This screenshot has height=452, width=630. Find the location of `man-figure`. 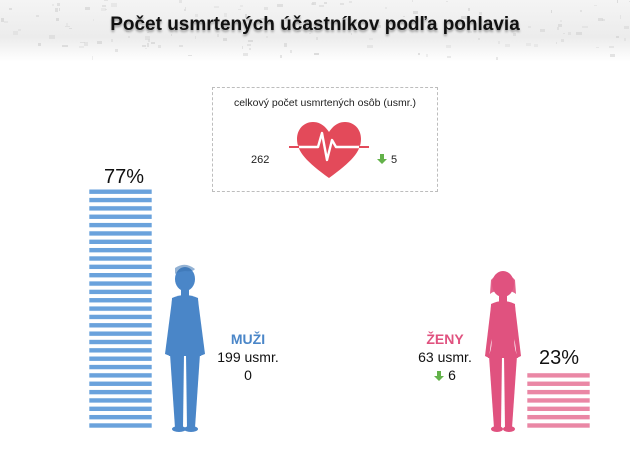

man-figure is located at coordinates (185, 348).